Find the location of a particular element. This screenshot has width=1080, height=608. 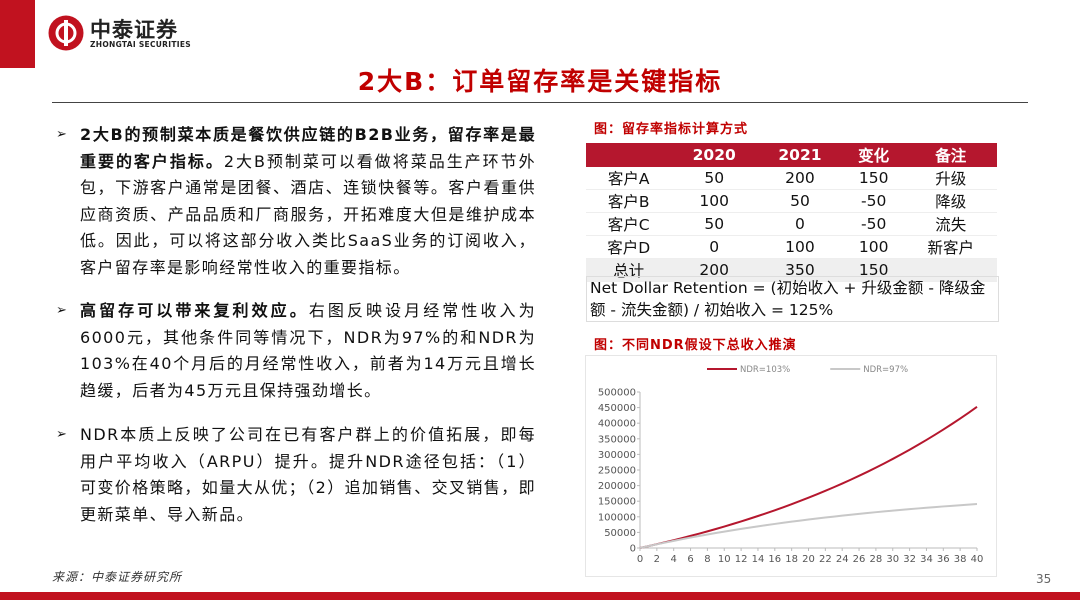

table-cell: 客户B is located at coordinates (629, 201).